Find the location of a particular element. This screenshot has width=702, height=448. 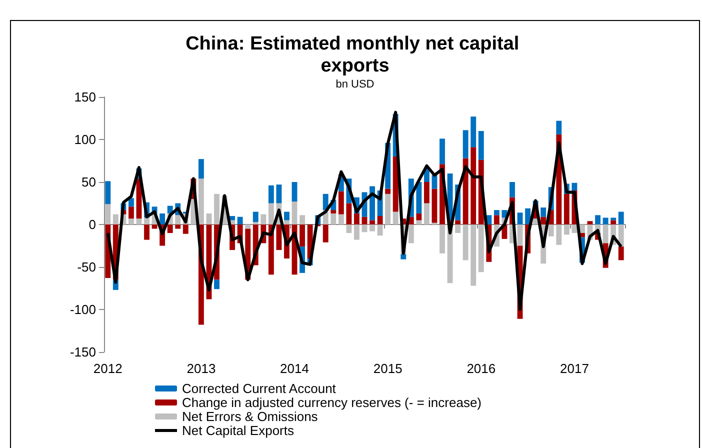

x-tick-label: 2015 is located at coordinates (387, 368).